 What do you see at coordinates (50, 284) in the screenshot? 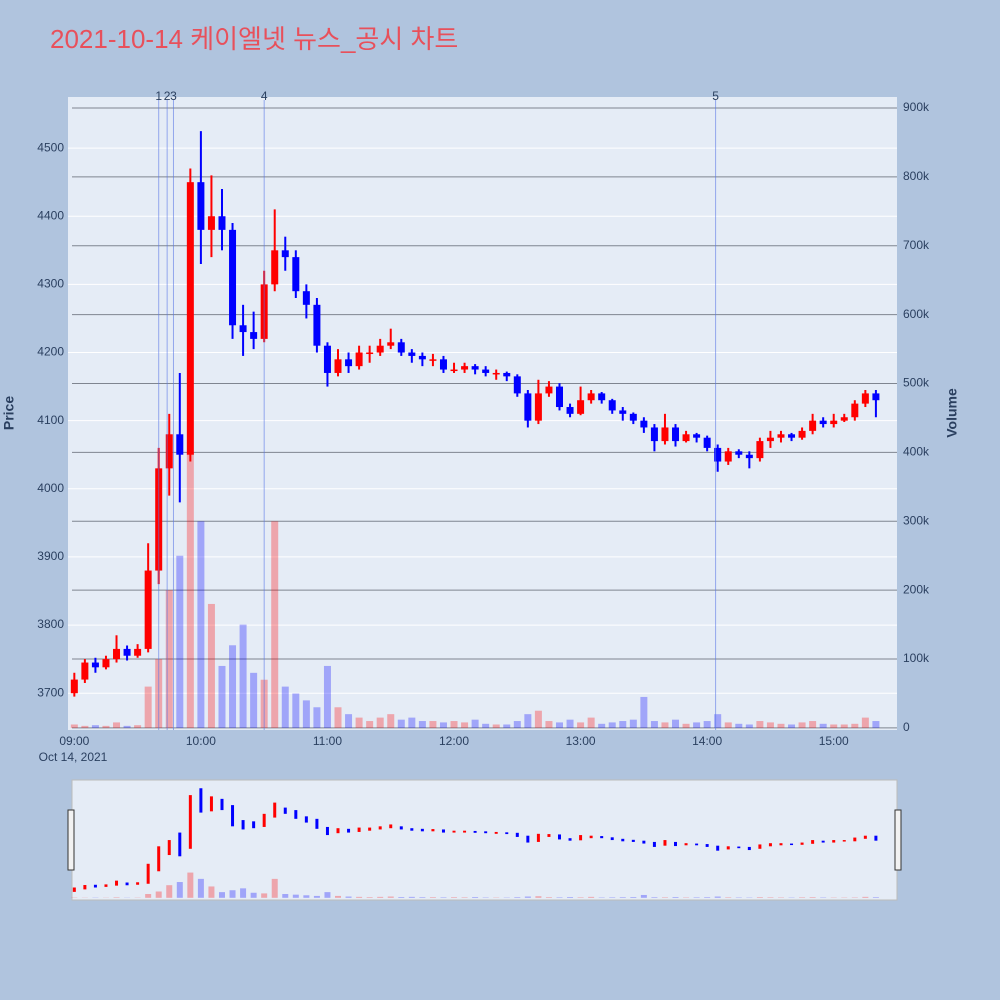
I see `y-tick-label: 4300` at bounding box center [50, 284].